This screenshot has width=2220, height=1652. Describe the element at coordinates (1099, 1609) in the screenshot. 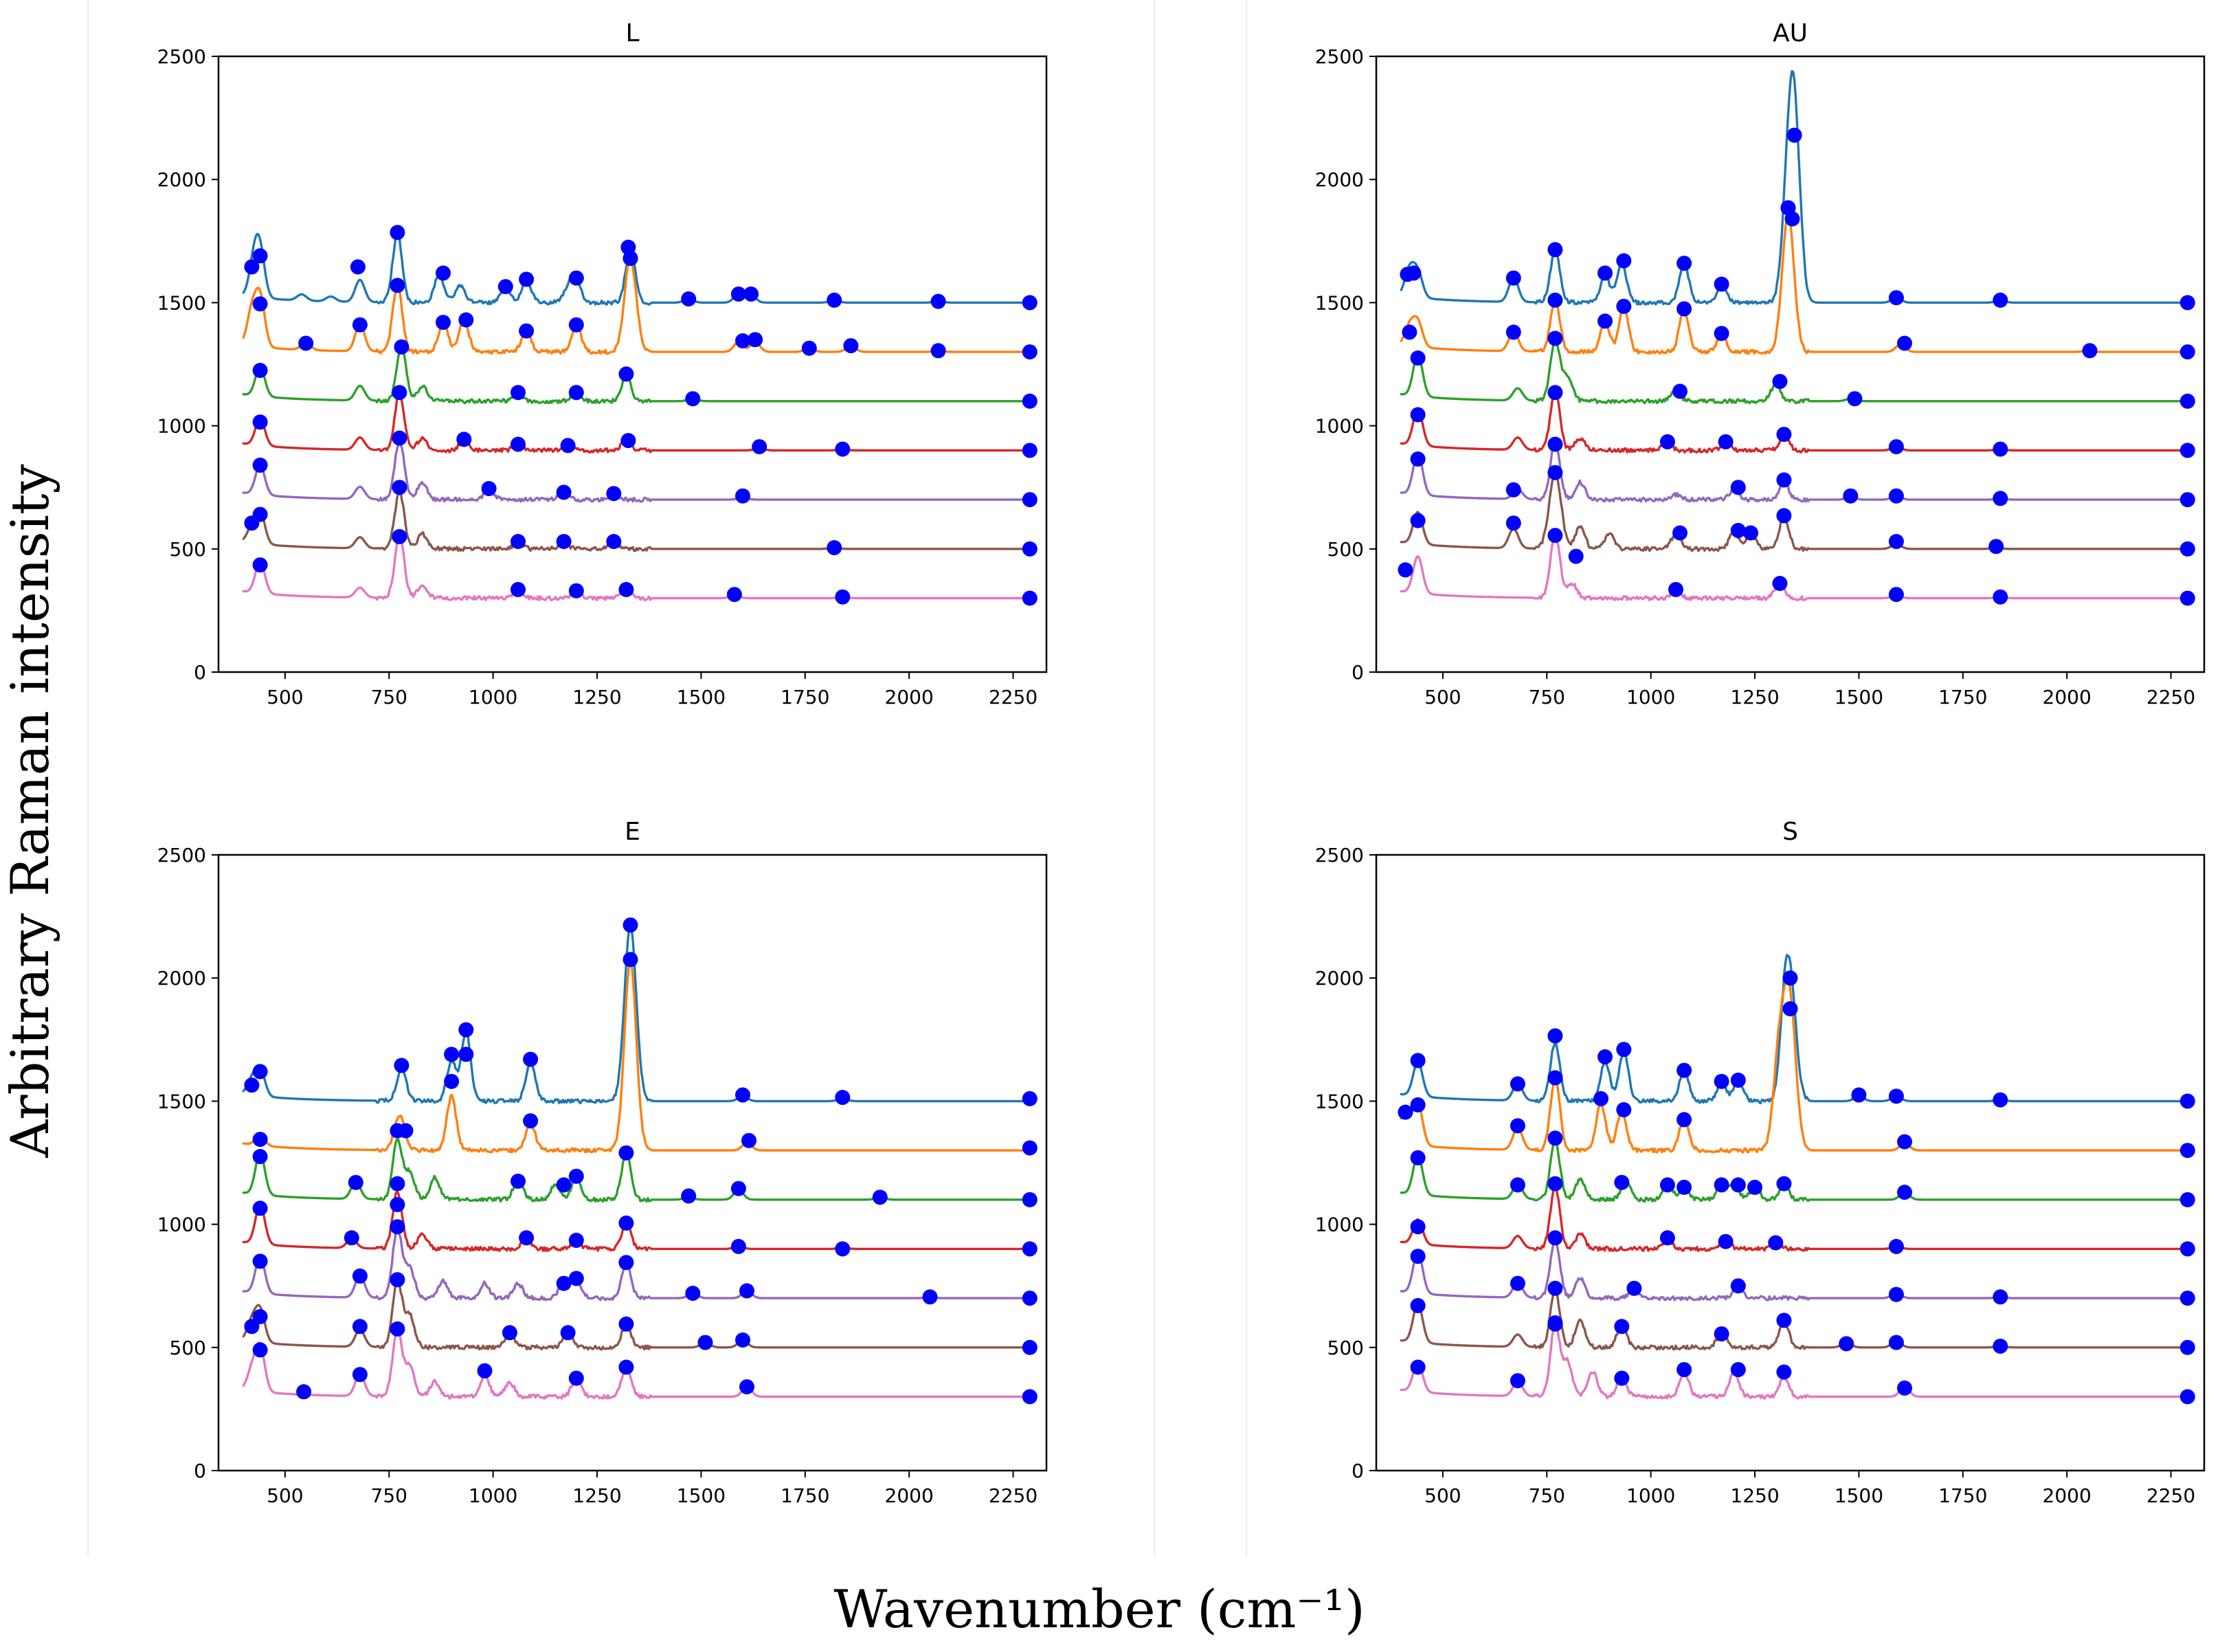

I see `x-axis-label: Wavenumber (cm⁻¹)` at that location.